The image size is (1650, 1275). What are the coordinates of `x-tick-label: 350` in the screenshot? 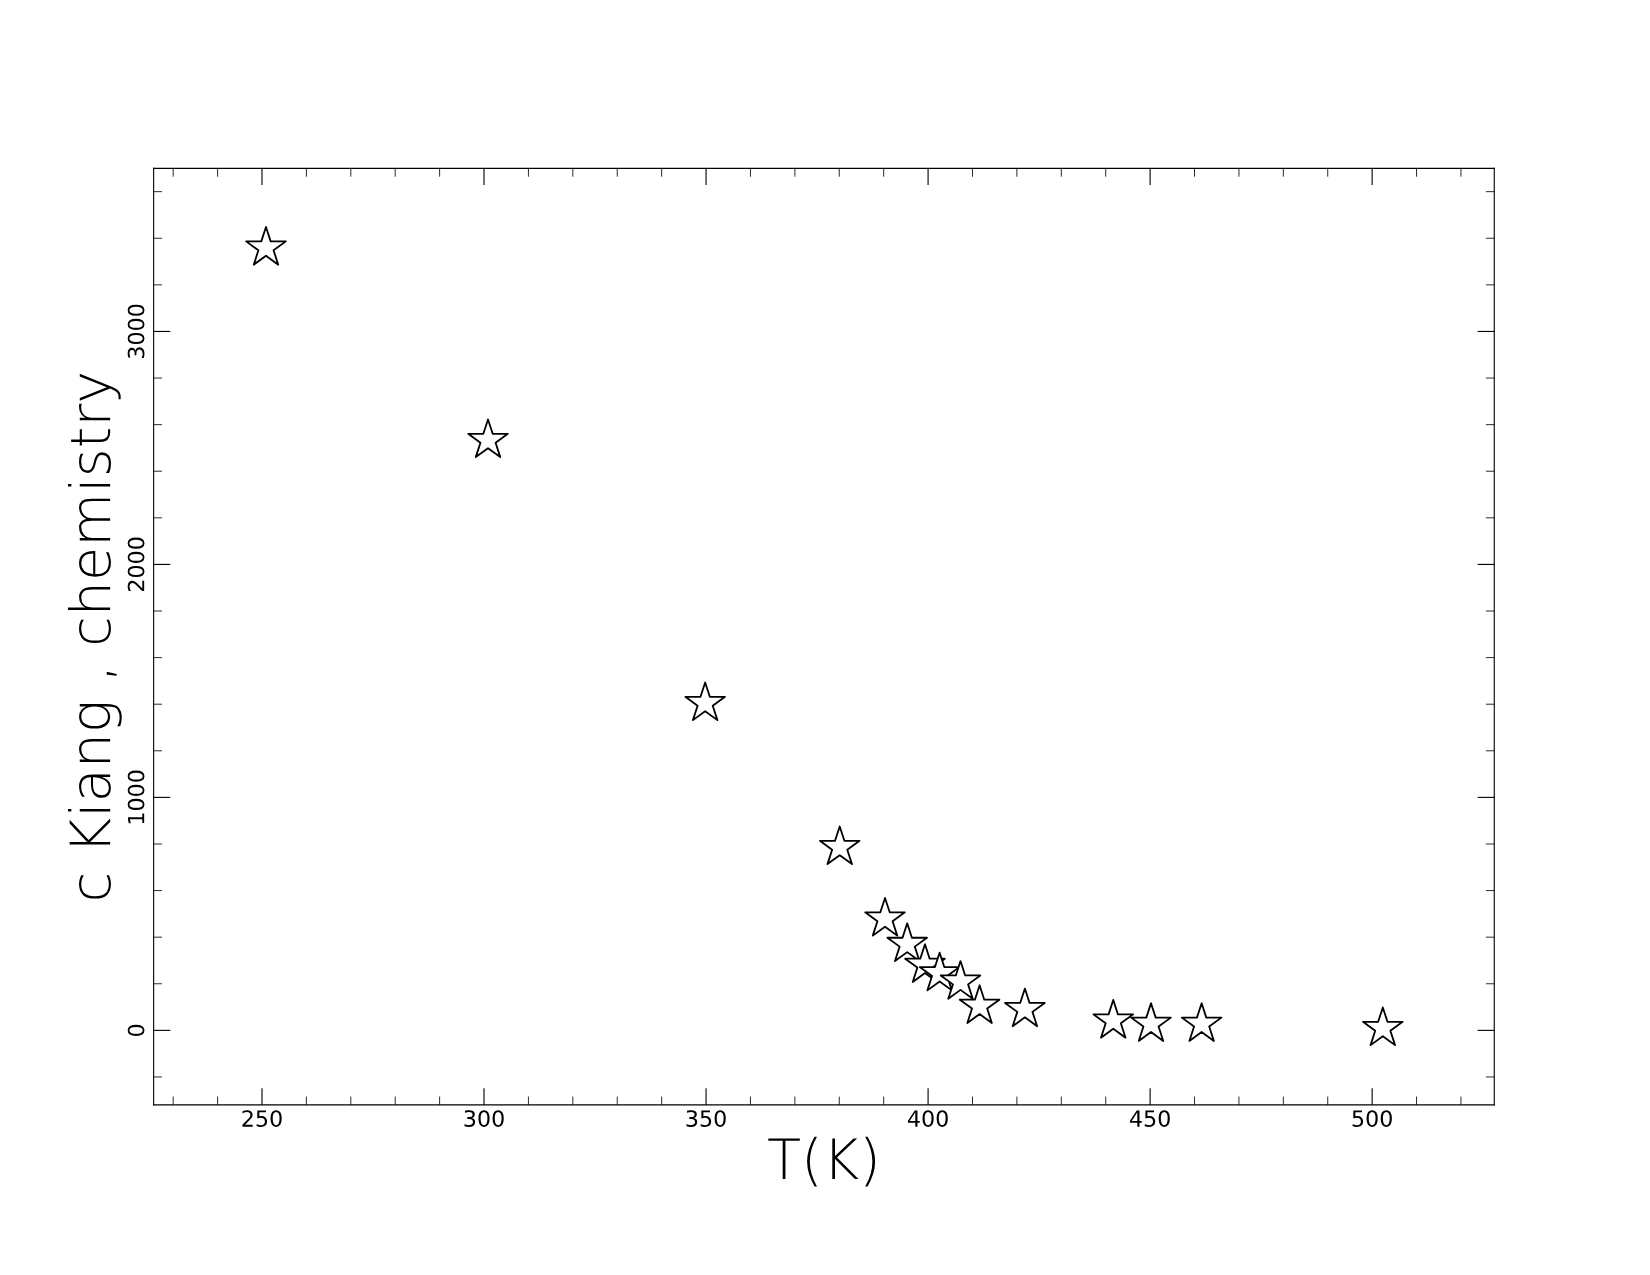 It's located at (706, 1118).